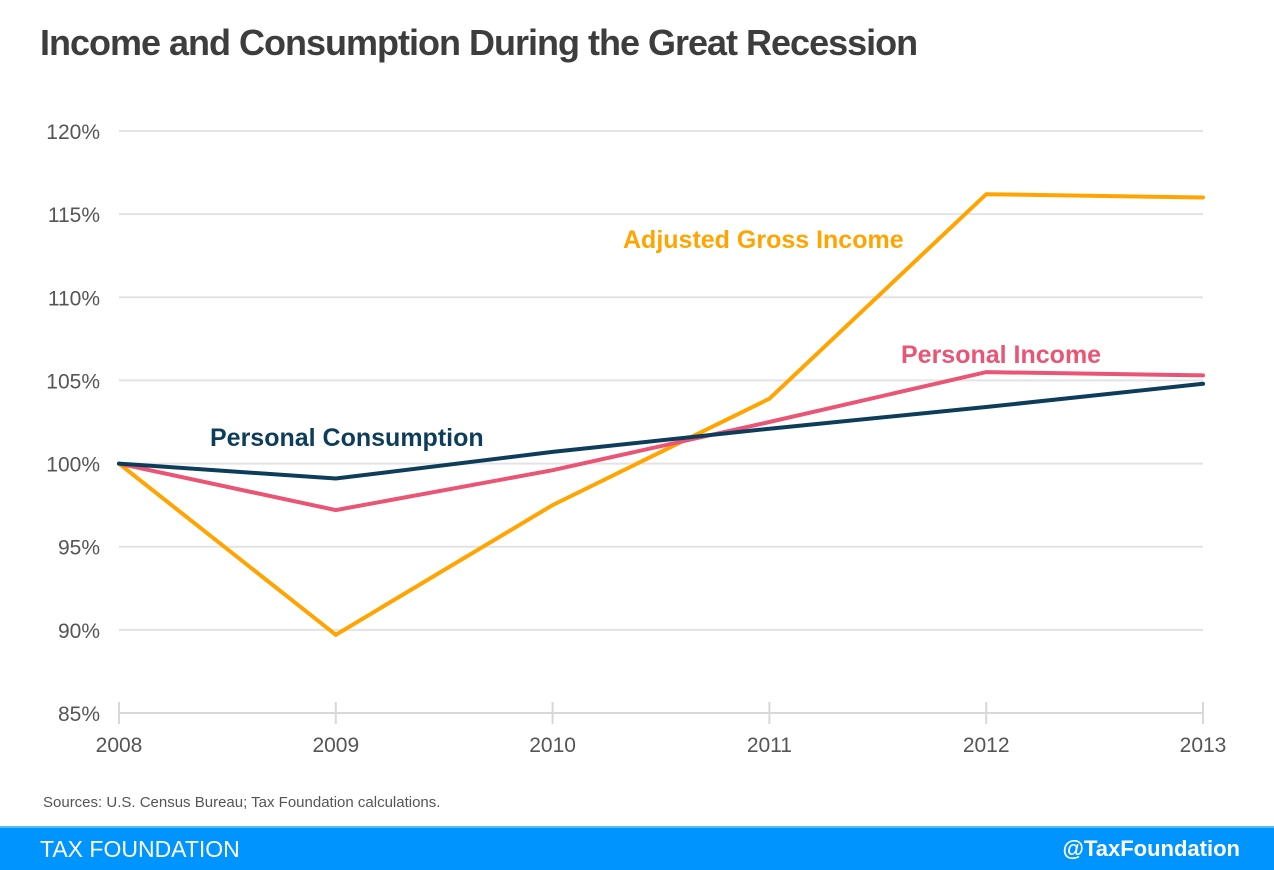 The height and width of the screenshot is (870, 1274). Describe the element at coordinates (140, 849) in the screenshot. I see `brand-name: TAX FOUNDATION` at that location.